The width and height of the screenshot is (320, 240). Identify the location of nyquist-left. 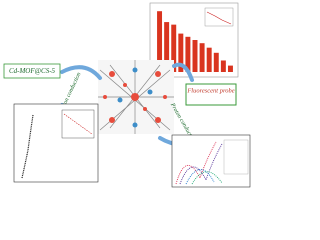
(56, 143).